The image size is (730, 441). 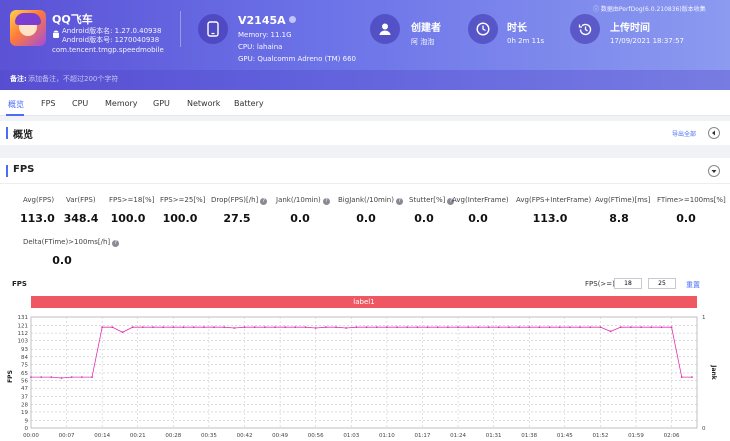 I want to click on metric-value: 100.0, so click(x=128, y=218).